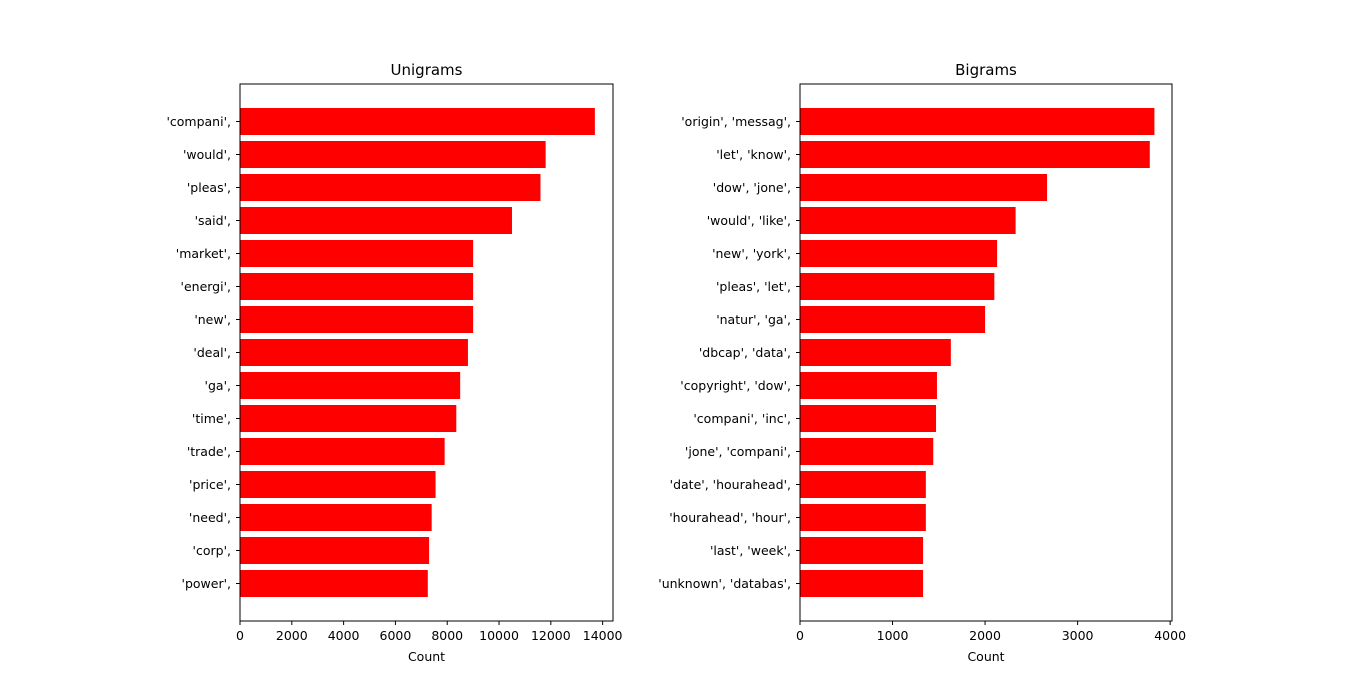  What do you see at coordinates (753, 319) in the screenshot?
I see `bigrams-ytick-label: 'natur', 'ga',` at bounding box center [753, 319].